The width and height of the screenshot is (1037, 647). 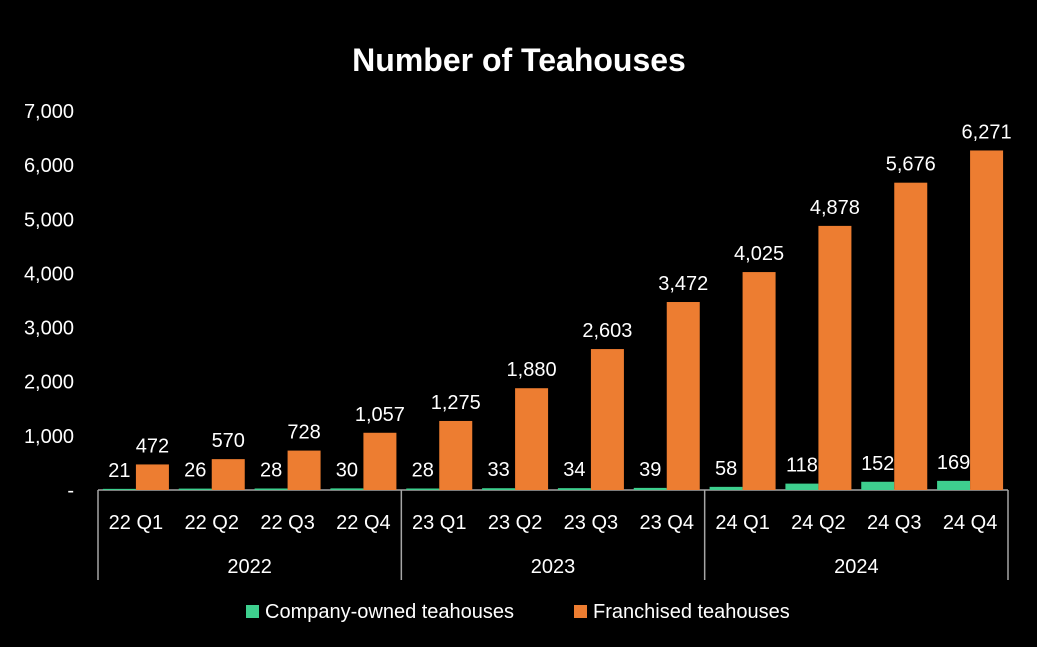 What do you see at coordinates (580, 611) in the screenshot?
I see `legend-swatch-franchised` at bounding box center [580, 611].